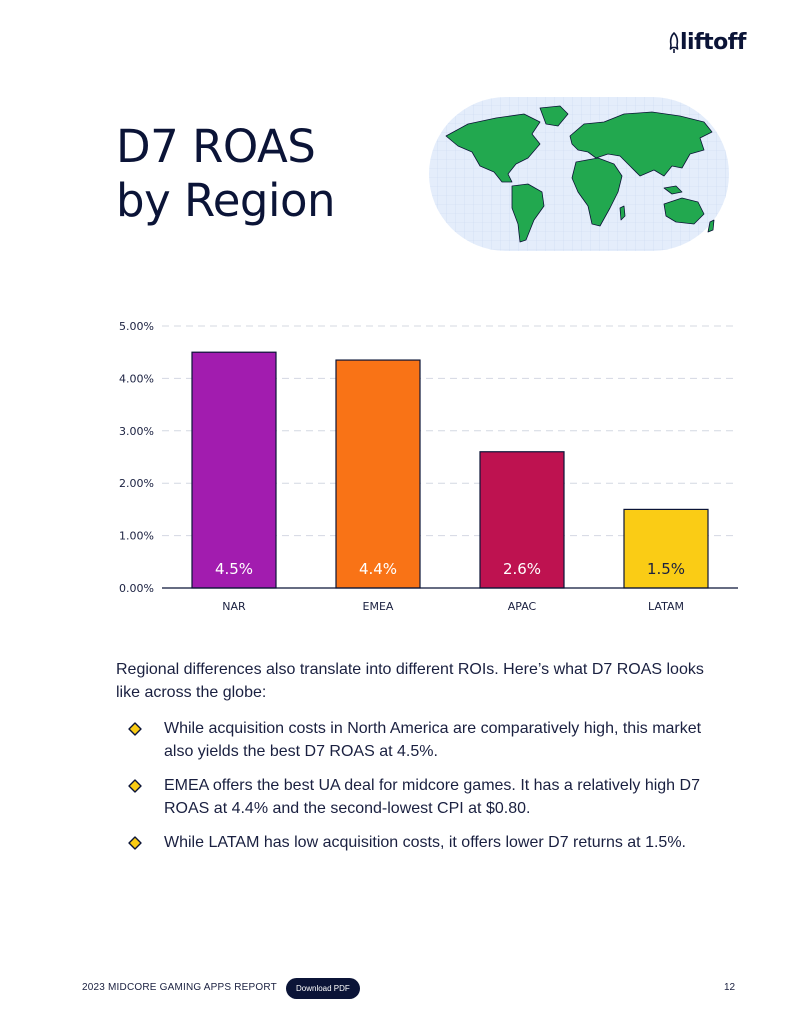 The width and height of the screenshot is (800, 1035). What do you see at coordinates (522, 569) in the screenshot?
I see `bar-data-label: 2.6%` at bounding box center [522, 569].